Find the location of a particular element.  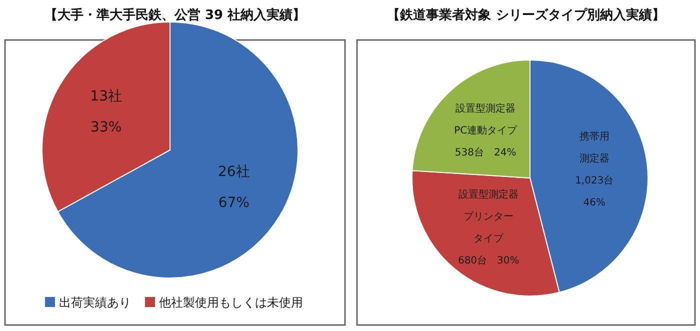

legend-label: 出荷実績あり is located at coordinates (95, 302).